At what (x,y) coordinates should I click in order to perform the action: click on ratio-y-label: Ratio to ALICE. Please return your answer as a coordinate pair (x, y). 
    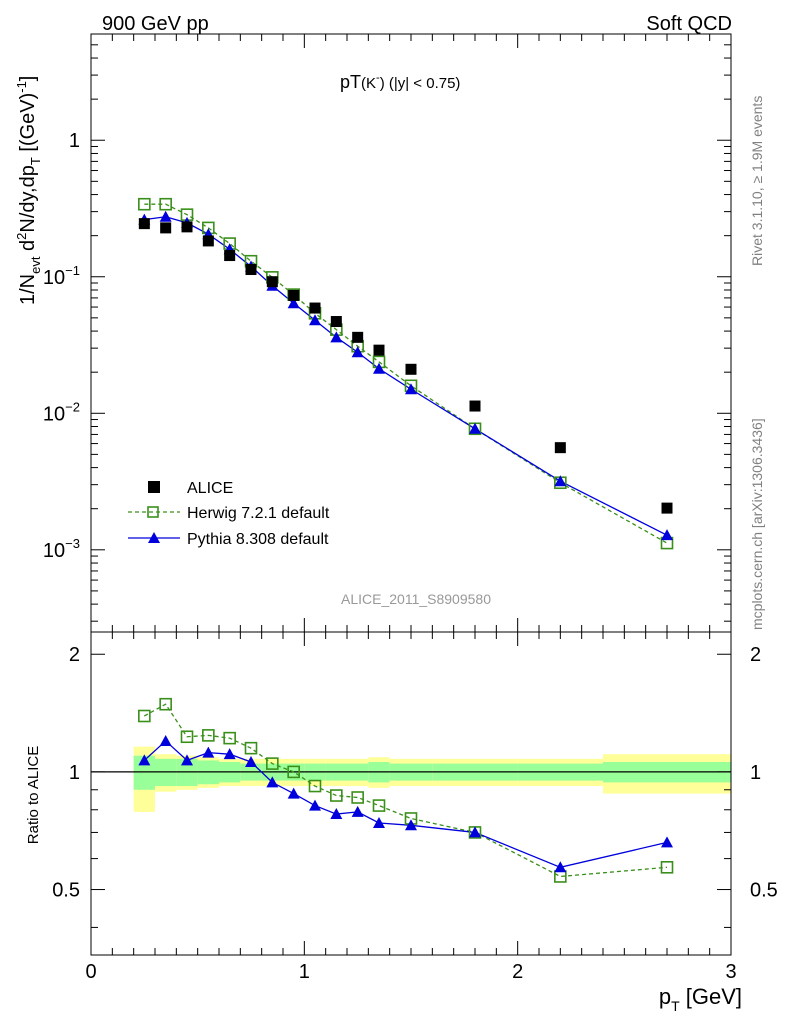
    Looking at the image, I should click on (33, 795).